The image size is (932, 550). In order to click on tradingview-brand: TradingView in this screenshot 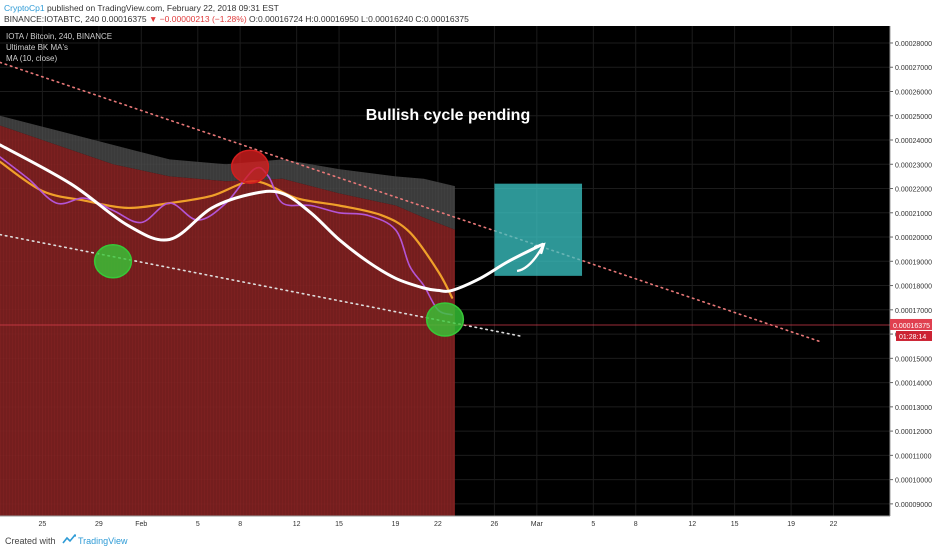, I will do `click(103, 541)`.